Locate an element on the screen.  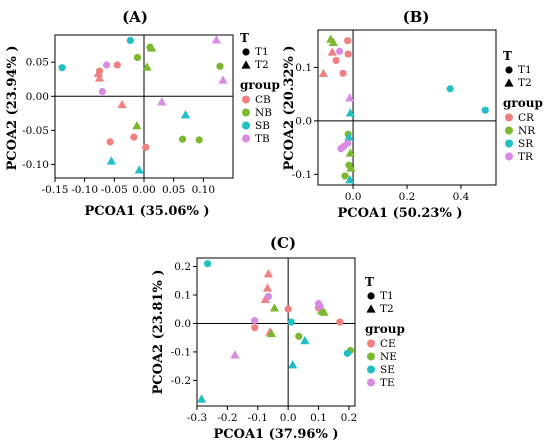
x-tick-label: 0.10 is located at coordinates (203, 190).